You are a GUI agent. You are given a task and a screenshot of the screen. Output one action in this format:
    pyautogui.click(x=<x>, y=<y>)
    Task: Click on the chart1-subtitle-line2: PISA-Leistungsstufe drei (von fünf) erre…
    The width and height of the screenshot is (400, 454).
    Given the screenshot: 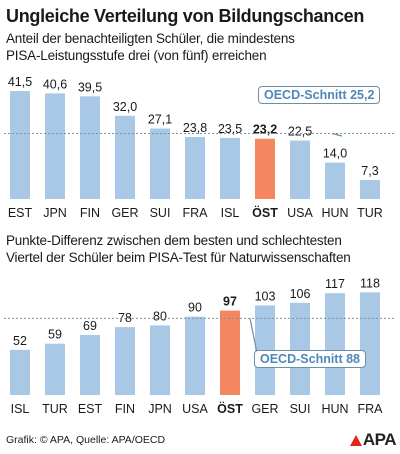 What is the action you would take?
    pyautogui.click(x=136, y=55)
    